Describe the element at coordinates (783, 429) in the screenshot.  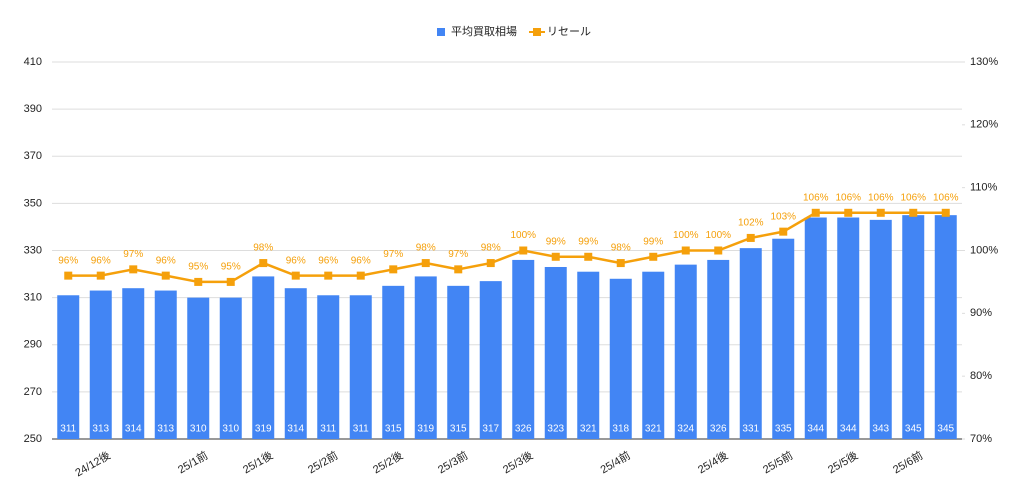
I see `bar-label: 335` at that location.